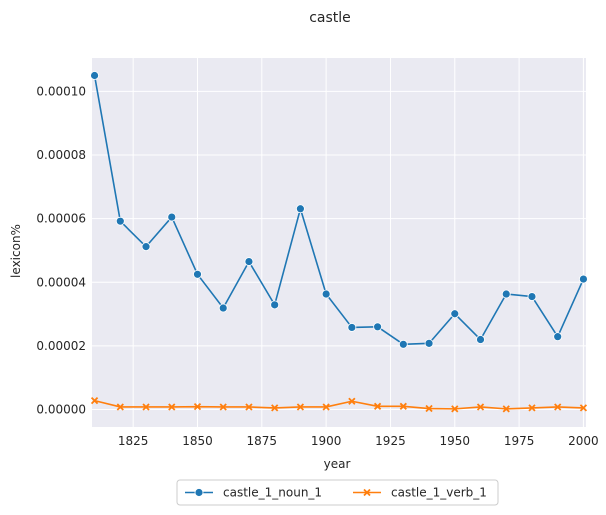 Image resolution: width=606 pixels, height=515 pixels. Describe the element at coordinates (358, 441) in the screenshot. I see `x-axis-ticks: 1825 1850 1875 1900 1925 1950 1975 2000` at that location.